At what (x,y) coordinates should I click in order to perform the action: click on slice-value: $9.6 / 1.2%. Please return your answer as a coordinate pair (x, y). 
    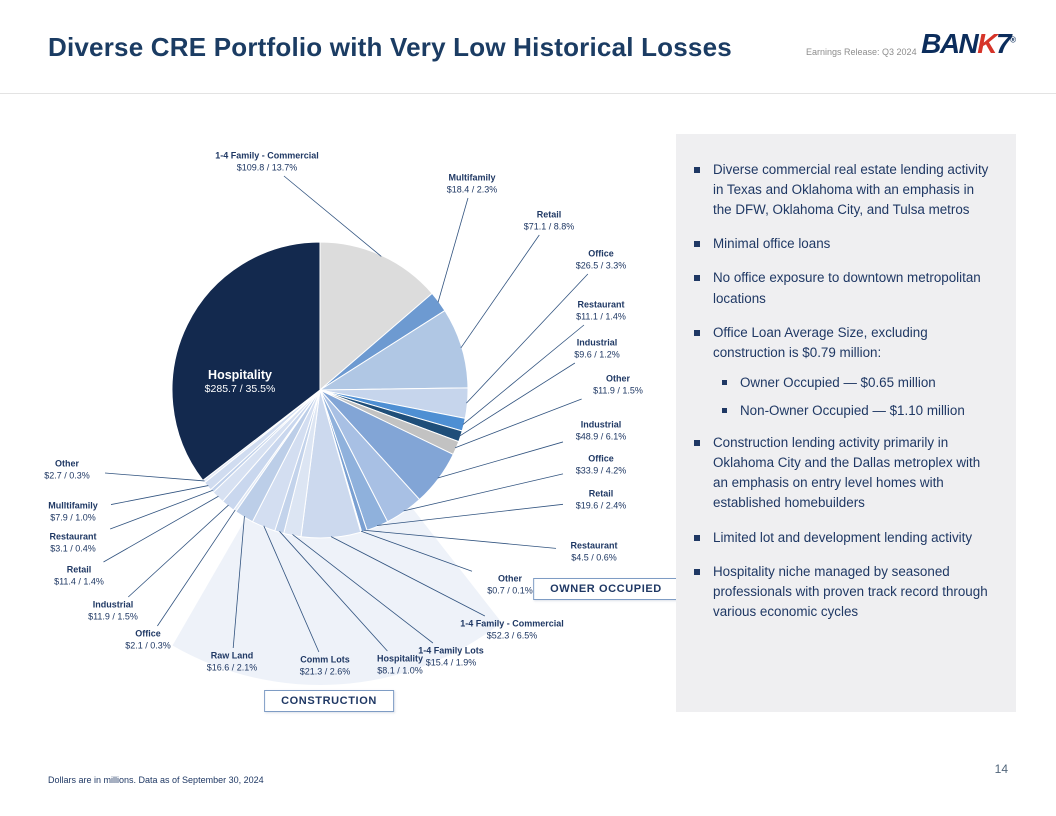
    Looking at the image, I should click on (597, 354).